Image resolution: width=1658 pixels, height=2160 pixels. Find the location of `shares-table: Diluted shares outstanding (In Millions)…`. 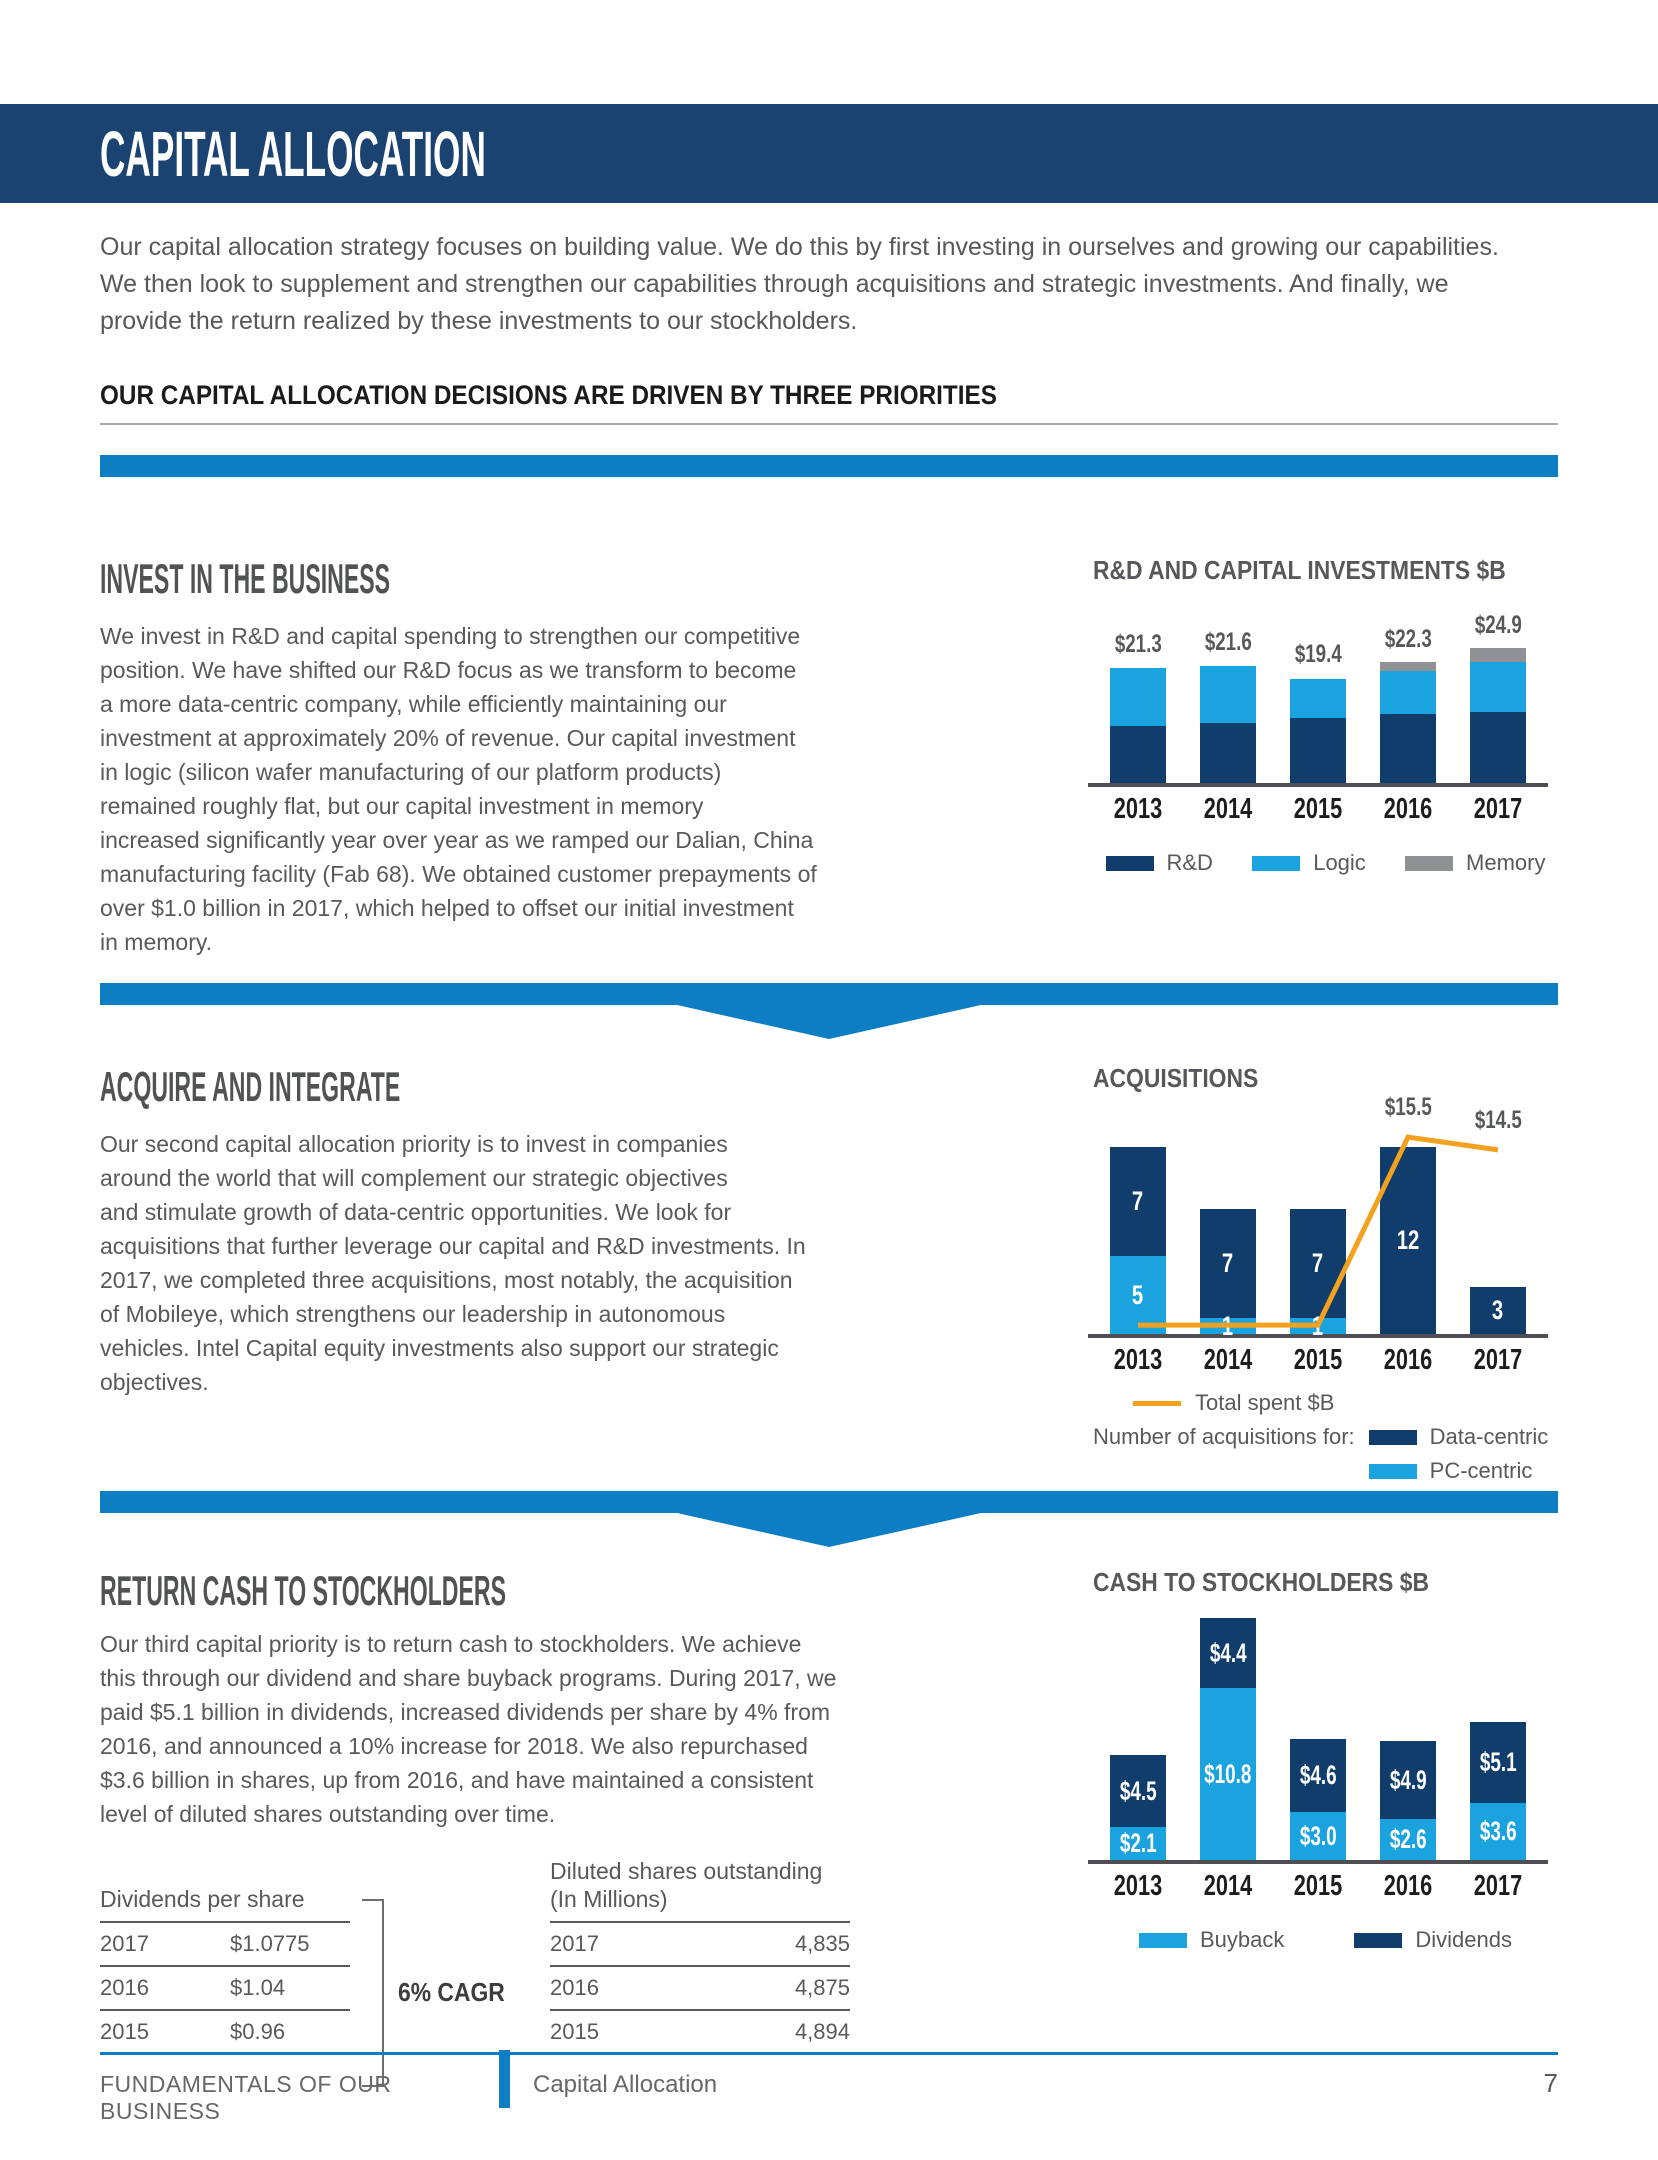

shares-table: Diluted shares outstanding (In Millions)… is located at coordinates (700, 1954).